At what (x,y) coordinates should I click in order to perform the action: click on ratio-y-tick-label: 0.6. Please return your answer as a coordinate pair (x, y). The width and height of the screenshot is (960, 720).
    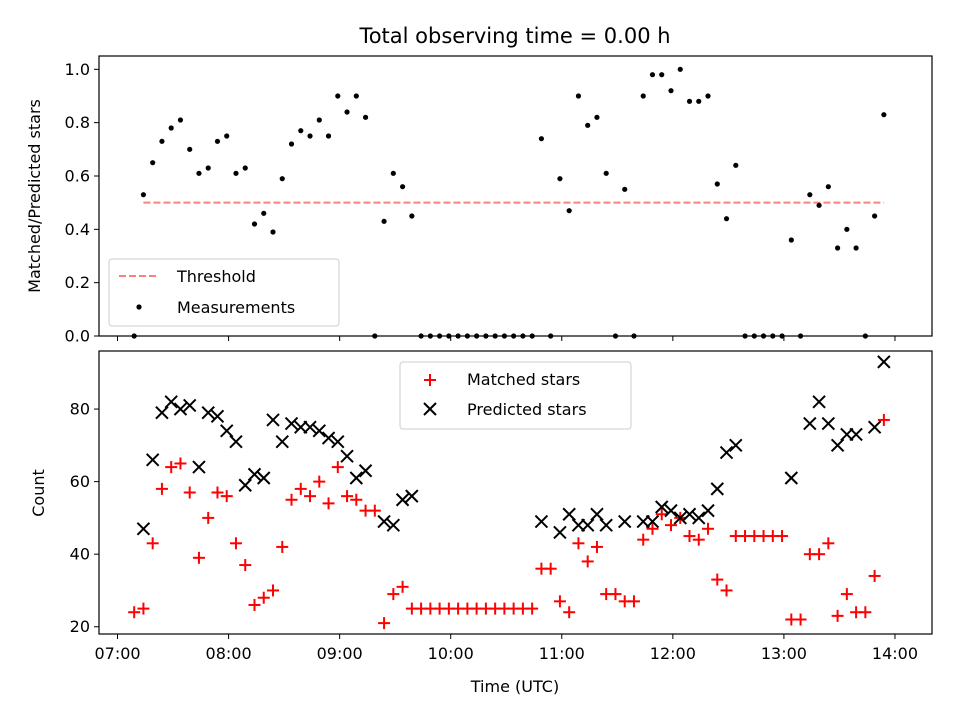
    Looking at the image, I should click on (77, 176).